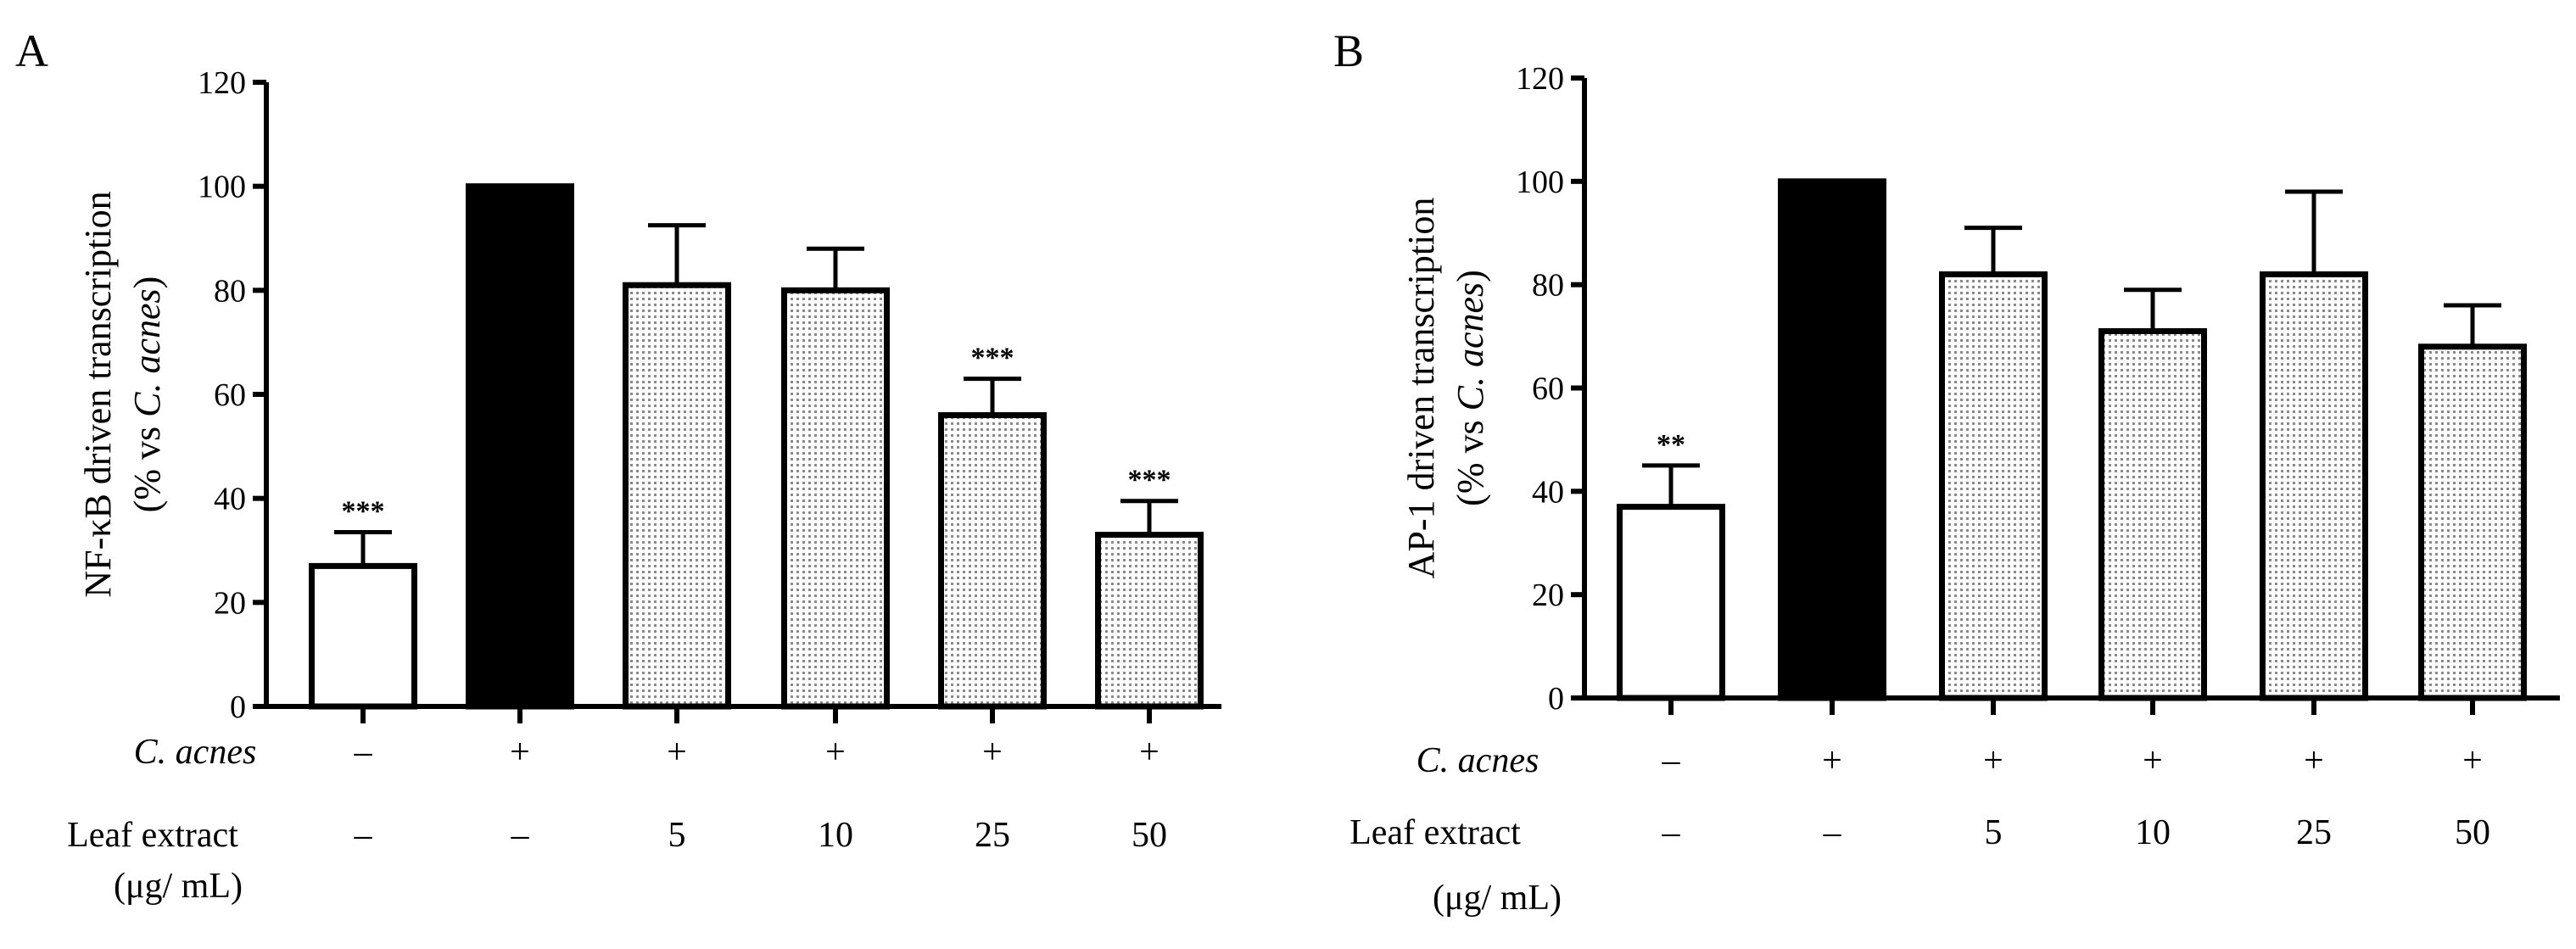  Describe the element at coordinates (1421, 388) in the screenshot. I see `y-axis-title-line1: AP-1 driven transcription` at that location.